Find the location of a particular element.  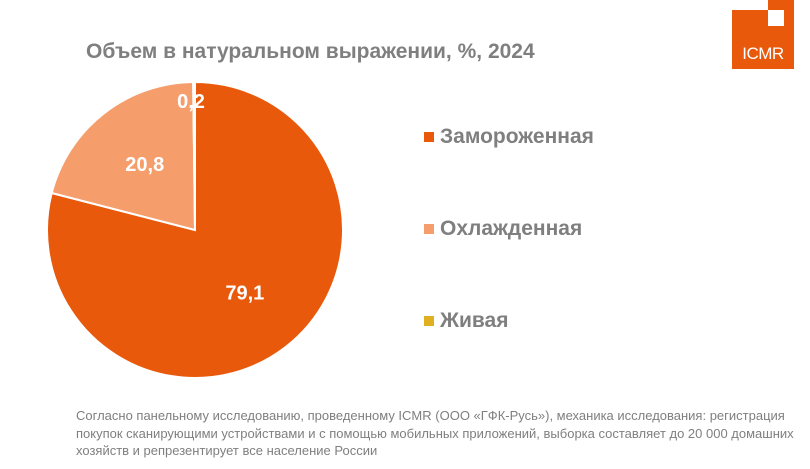

logo-text: ICMR is located at coordinates (763, 53).